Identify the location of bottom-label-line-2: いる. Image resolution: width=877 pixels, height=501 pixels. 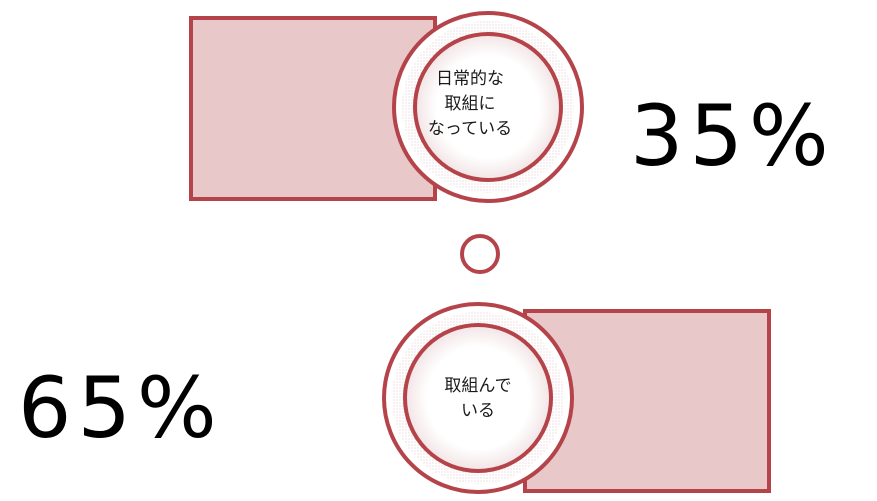
(478, 411).